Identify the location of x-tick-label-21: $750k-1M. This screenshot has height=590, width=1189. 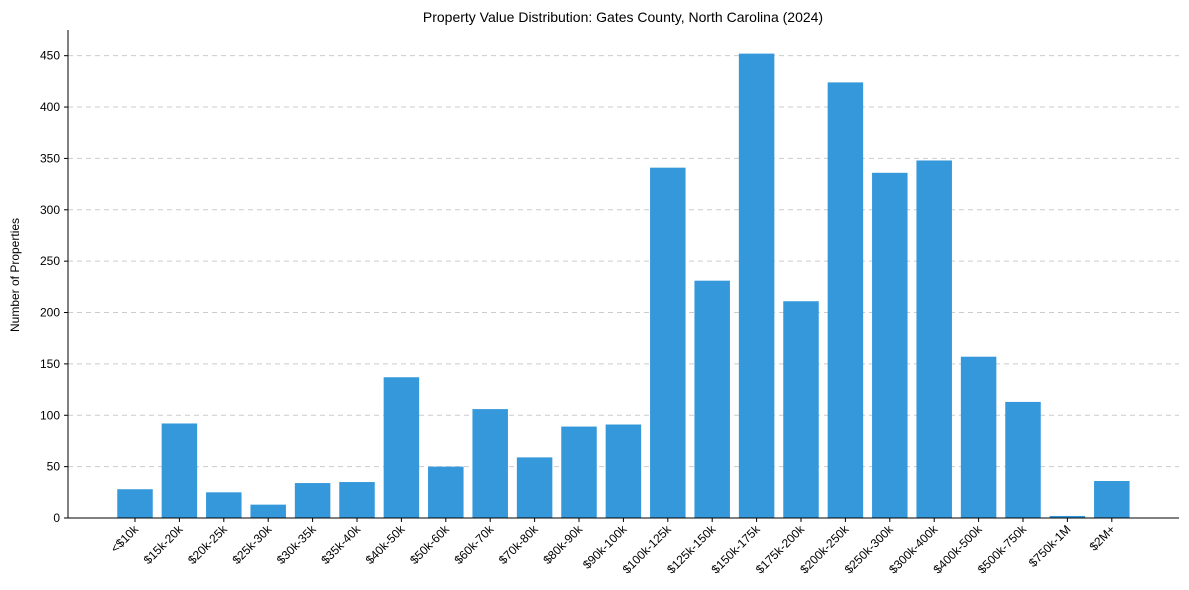
(1050, 546).